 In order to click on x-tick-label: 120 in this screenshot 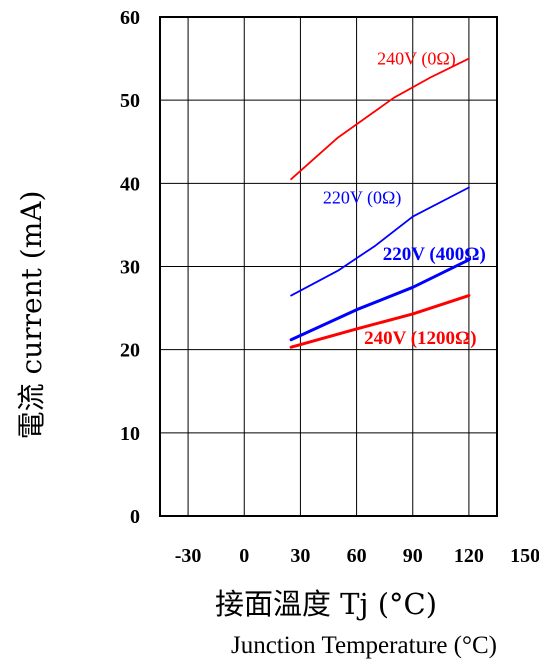, I will do `click(469, 556)`.